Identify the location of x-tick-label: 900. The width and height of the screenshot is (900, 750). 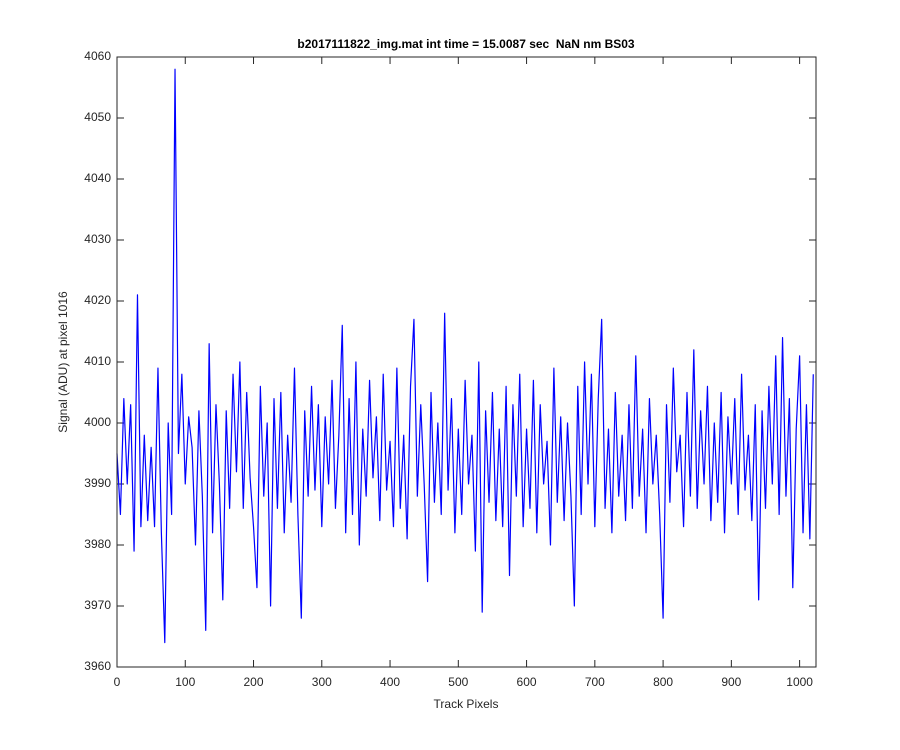
(731, 682).